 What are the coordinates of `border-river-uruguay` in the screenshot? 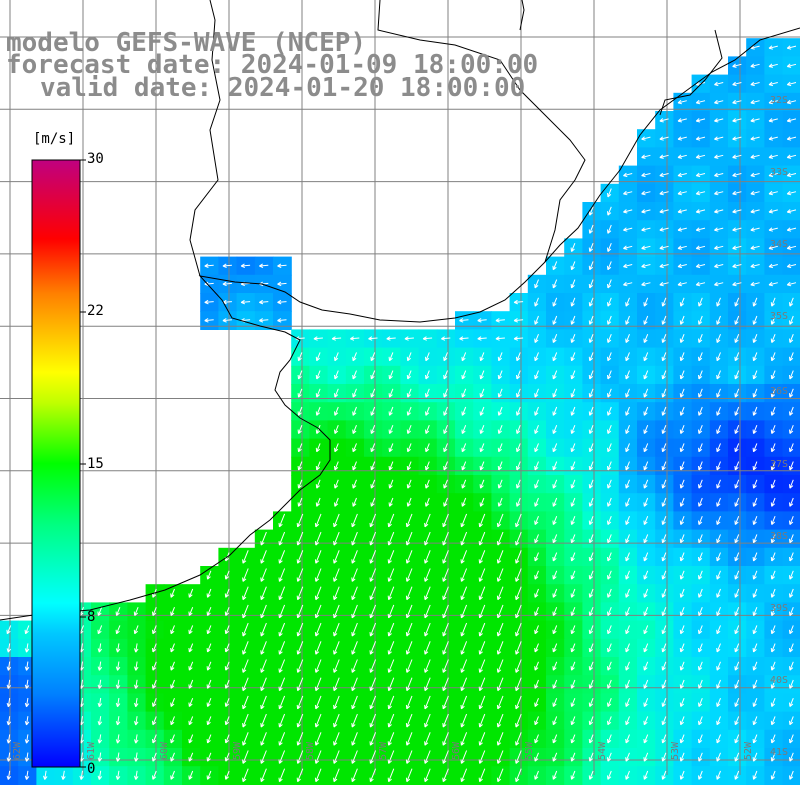 It's located at (205, 138).